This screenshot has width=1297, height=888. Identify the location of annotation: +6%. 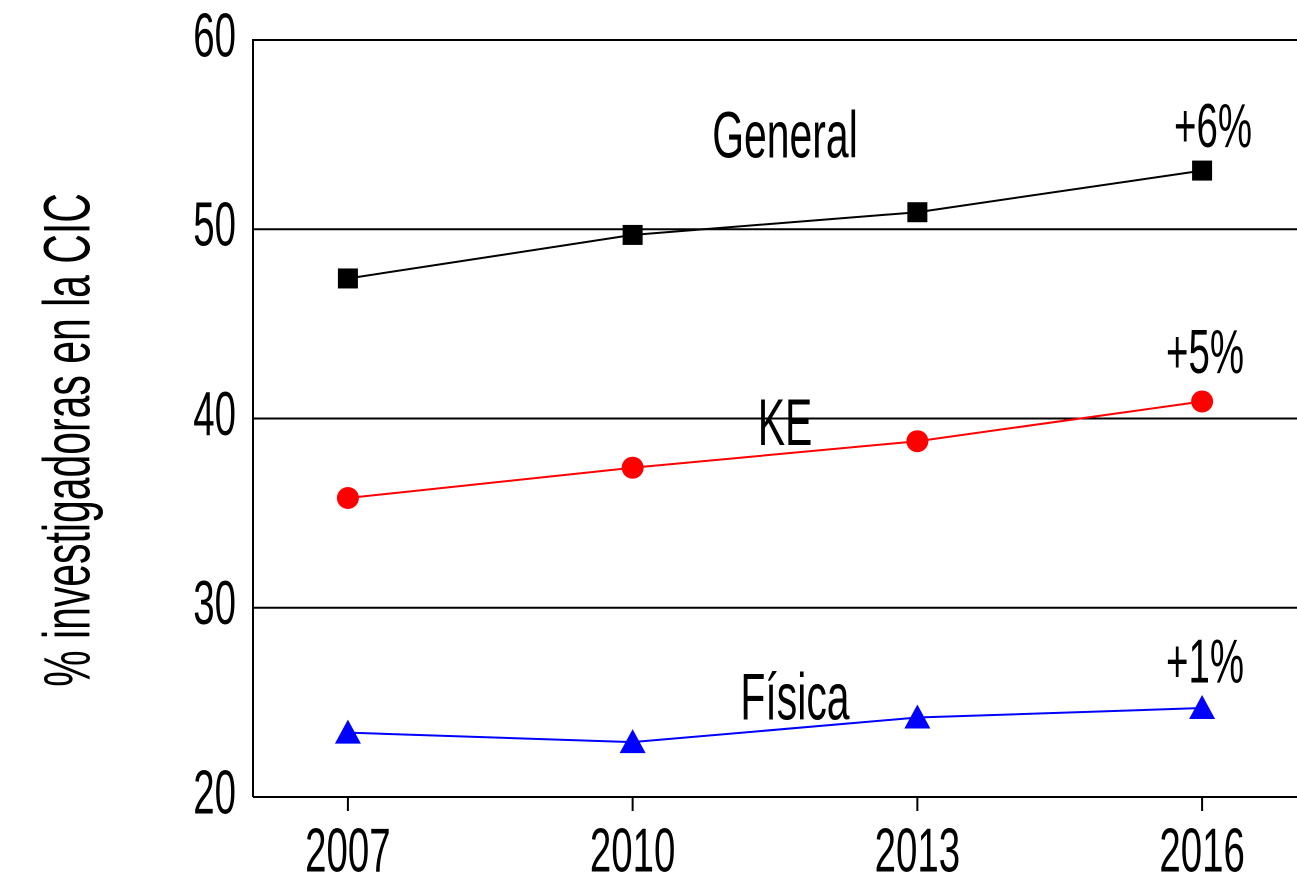
(1213, 125).